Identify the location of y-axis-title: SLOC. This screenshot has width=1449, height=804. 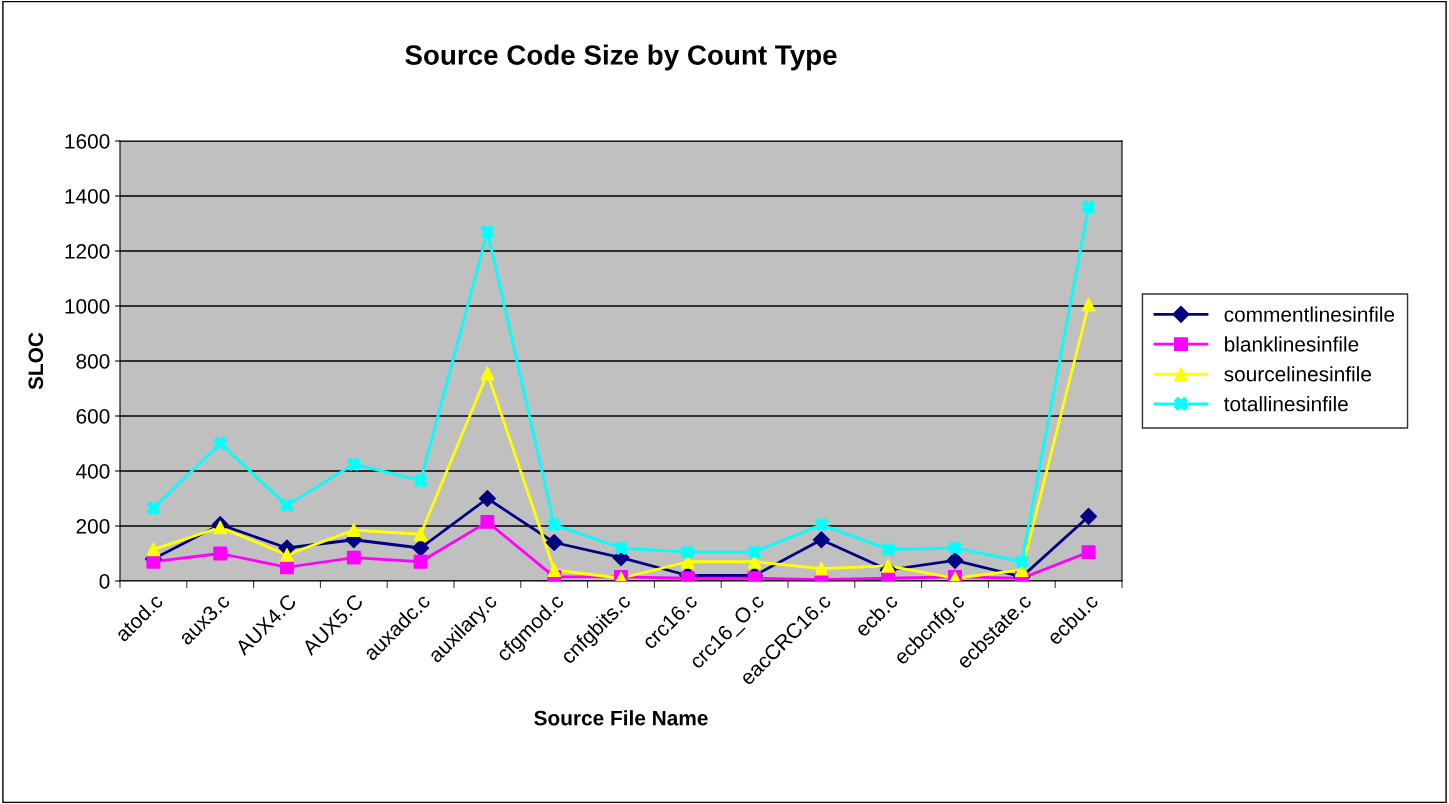
(36, 361).